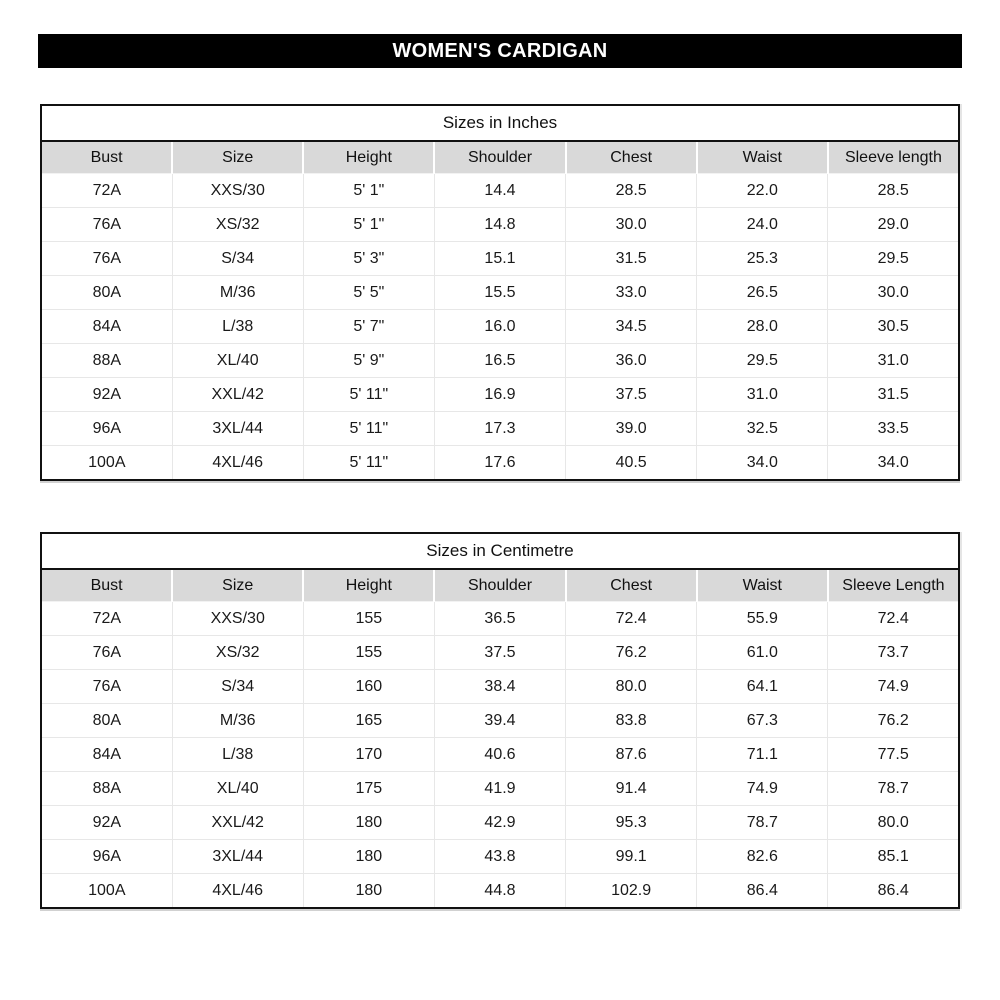 This screenshot has width=1000, height=1000. What do you see at coordinates (107, 788) in the screenshot?
I see `table-cell: 88A` at bounding box center [107, 788].